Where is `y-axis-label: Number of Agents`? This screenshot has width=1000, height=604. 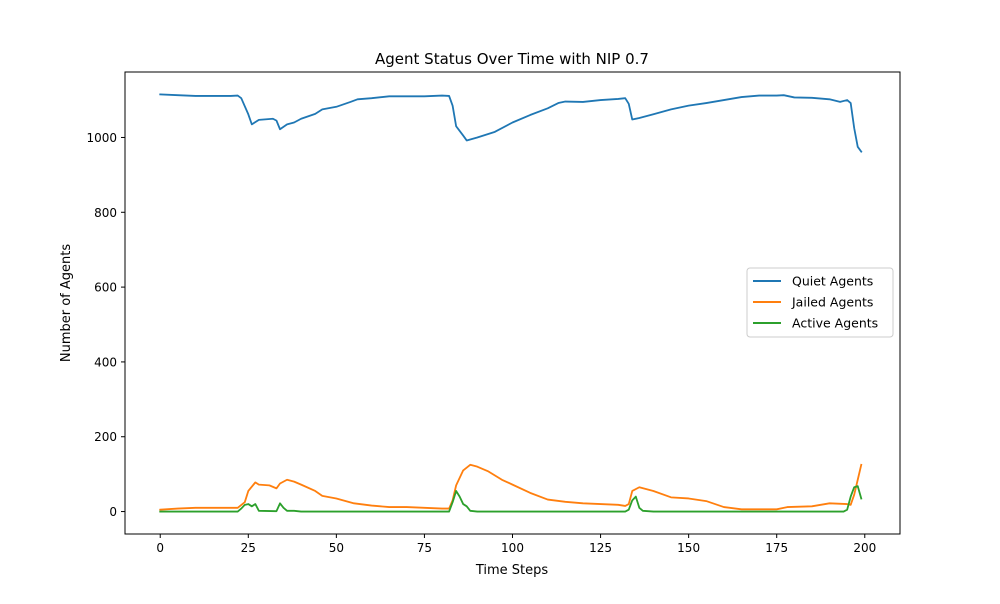 y-axis-label: Number of Agents is located at coordinates (66, 303).